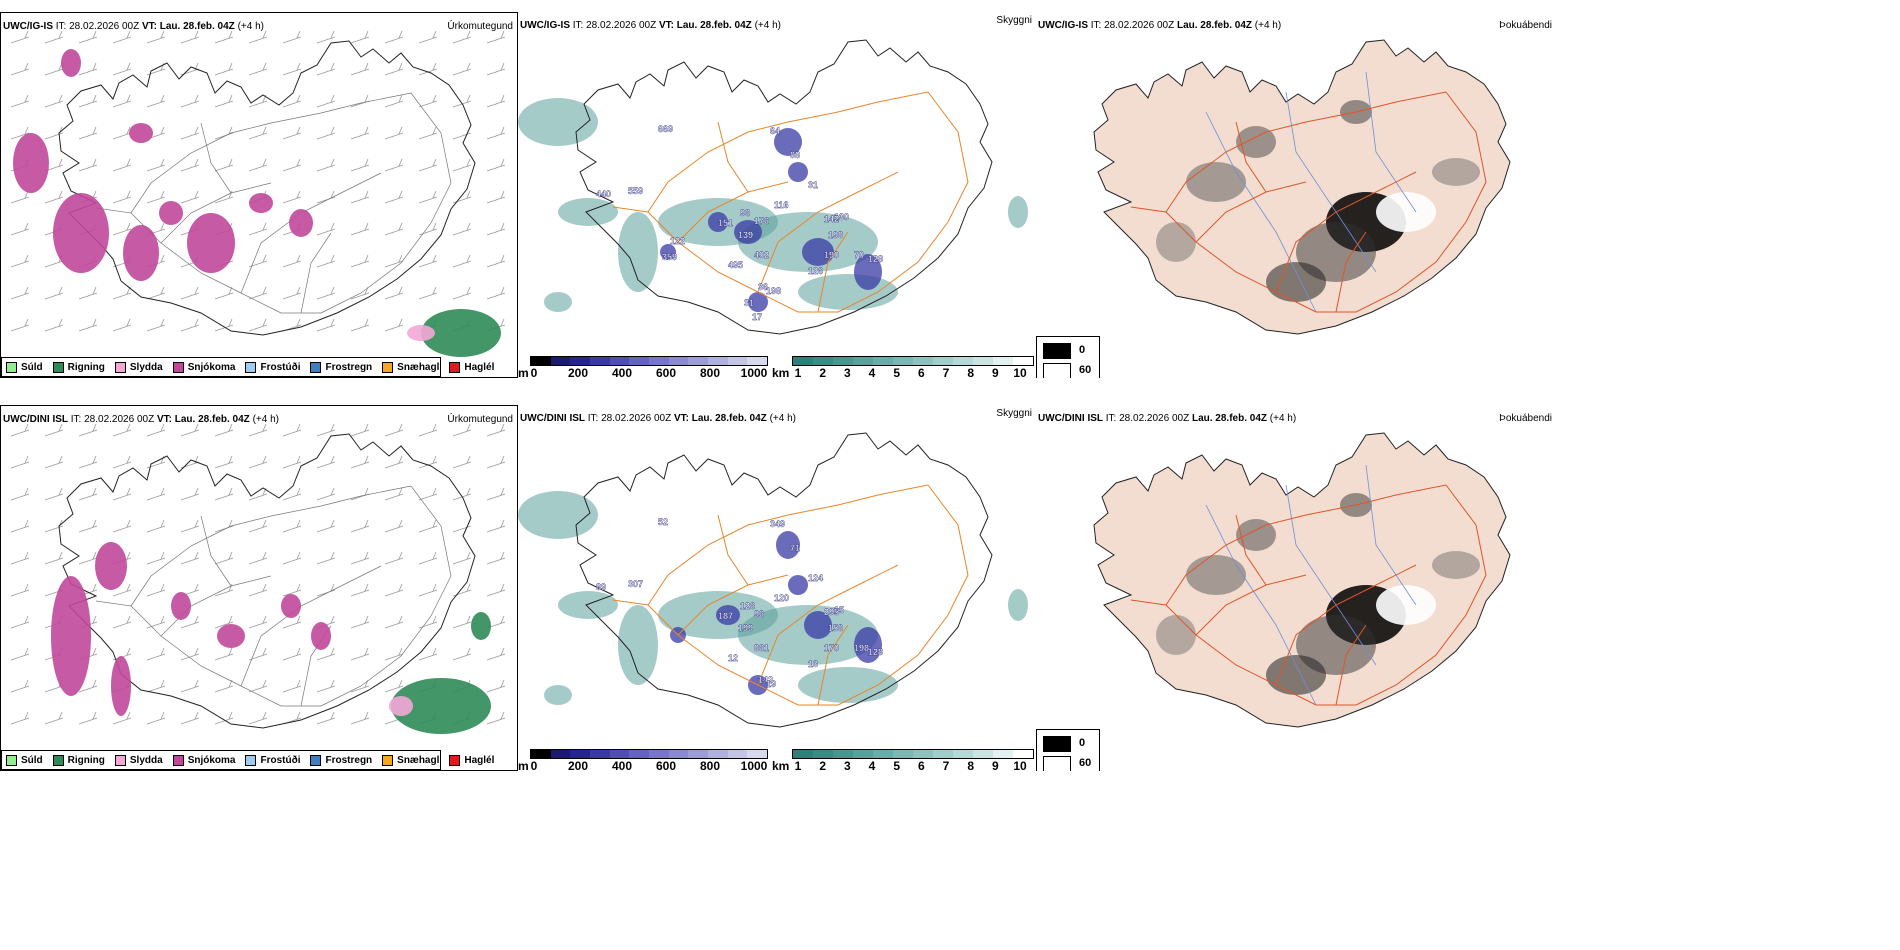  I want to click on panel-title: Úrkomutegund, so click(480, 26).